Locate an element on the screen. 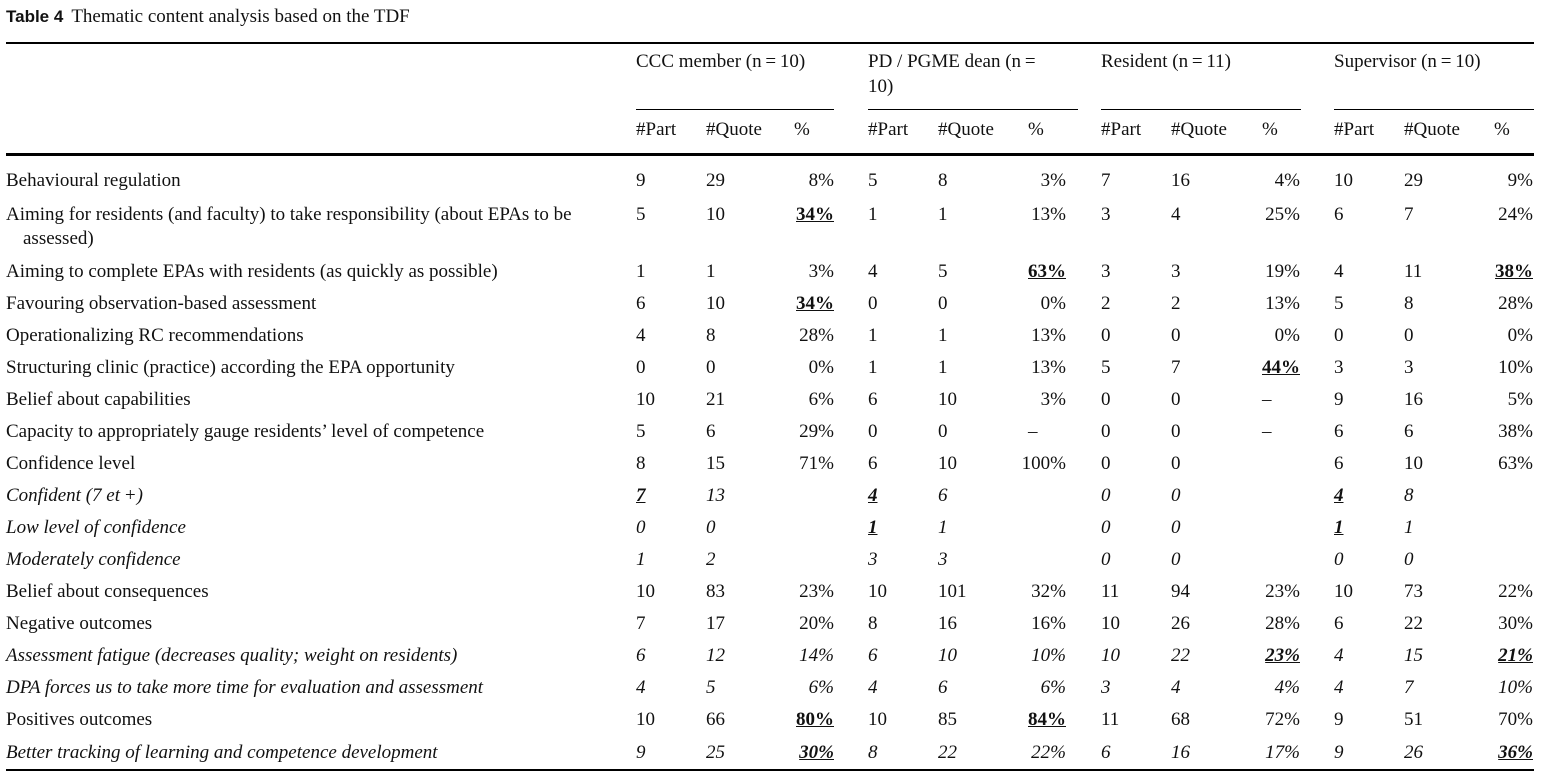  table-cell: 8% is located at coordinates (821, 180).